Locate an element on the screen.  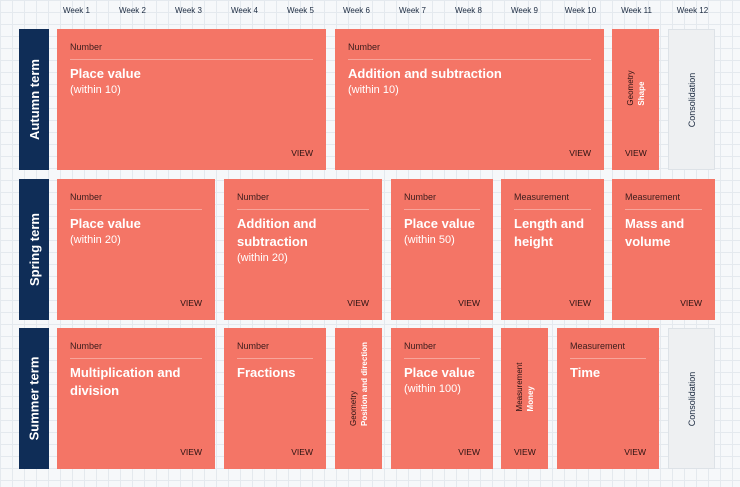
week-header-12: Week 12 is located at coordinates (692, 10).